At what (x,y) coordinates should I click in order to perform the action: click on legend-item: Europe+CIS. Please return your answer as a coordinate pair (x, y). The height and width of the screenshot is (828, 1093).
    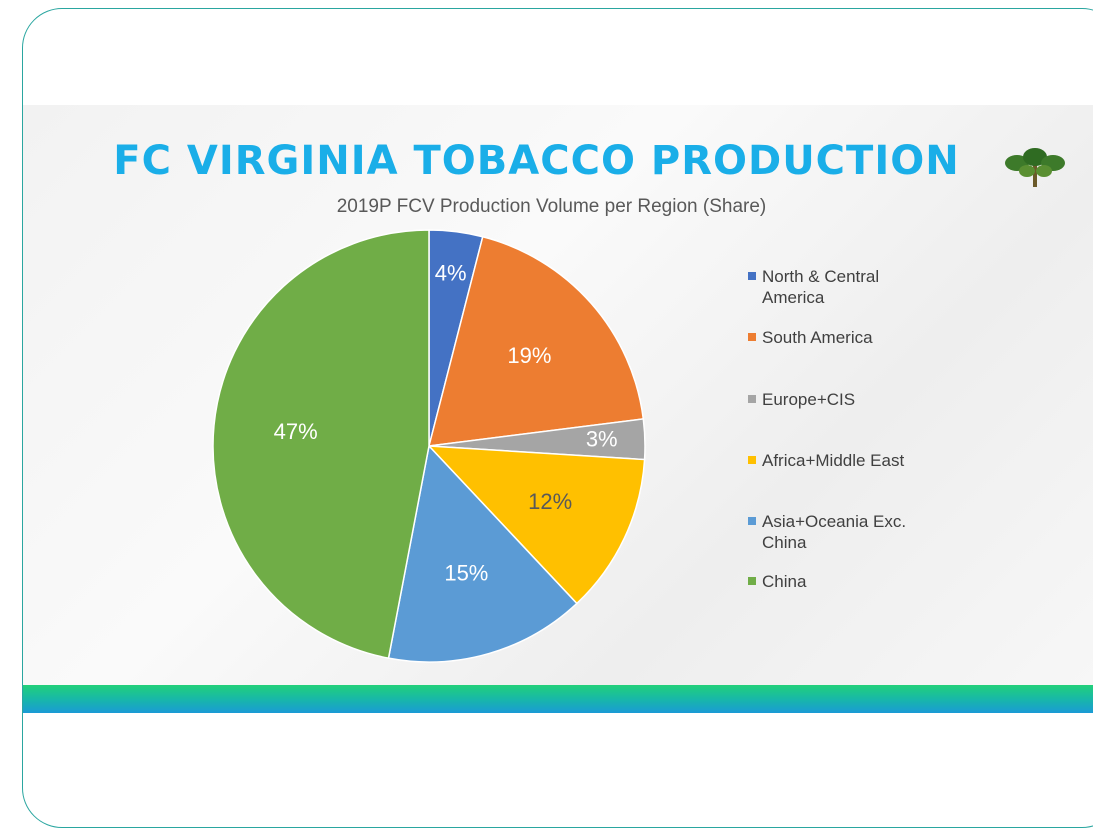
    Looking at the image, I should click on (840, 399).